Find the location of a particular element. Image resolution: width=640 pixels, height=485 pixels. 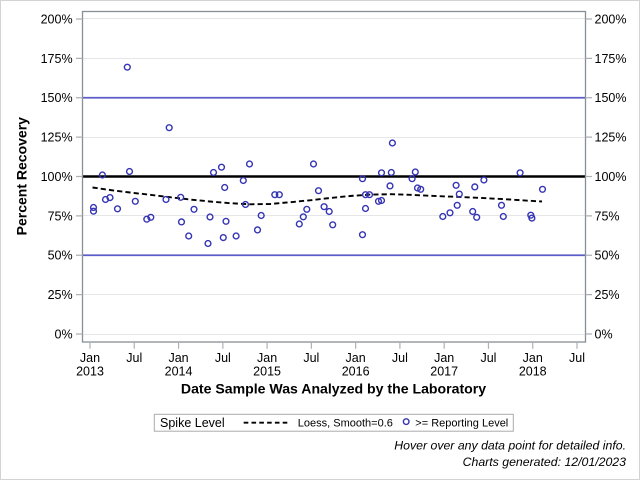

svg-text: Percent Recovery is located at coordinates (21, 176).